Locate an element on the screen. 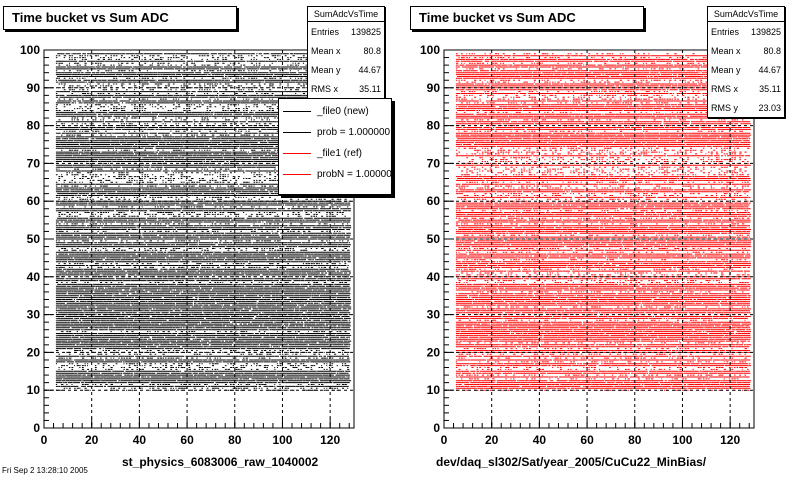 This screenshot has width=800, height=480. legend-line-probn is located at coordinates (297, 174).